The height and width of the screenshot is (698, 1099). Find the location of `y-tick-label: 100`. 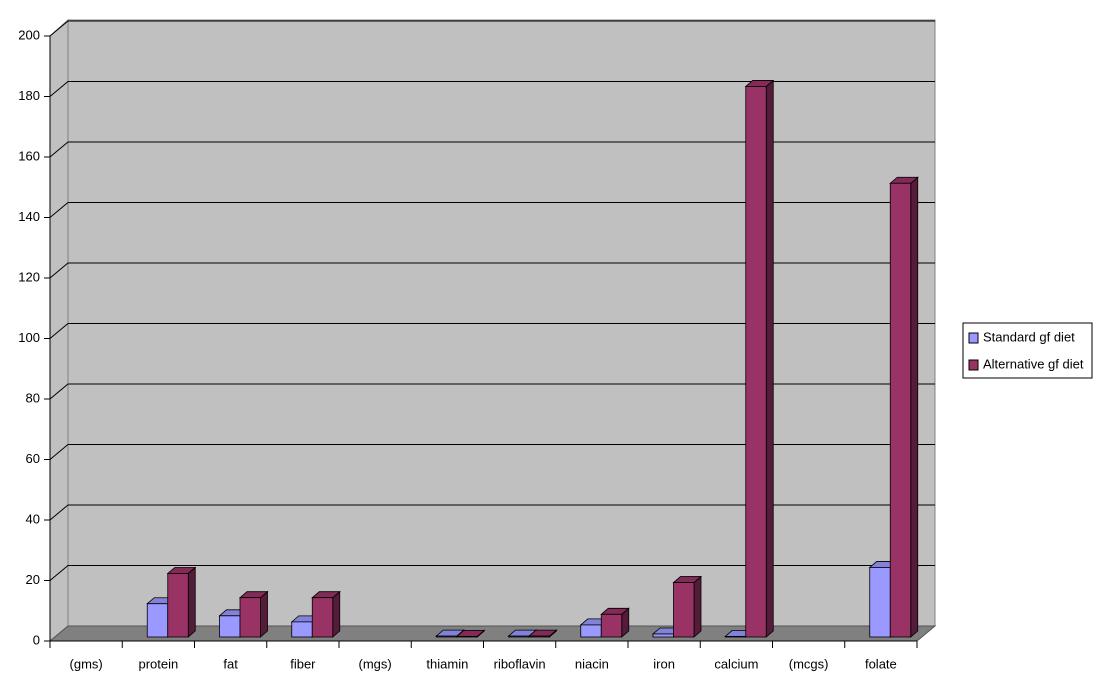

y-tick-label: 100 is located at coordinates (29, 337).